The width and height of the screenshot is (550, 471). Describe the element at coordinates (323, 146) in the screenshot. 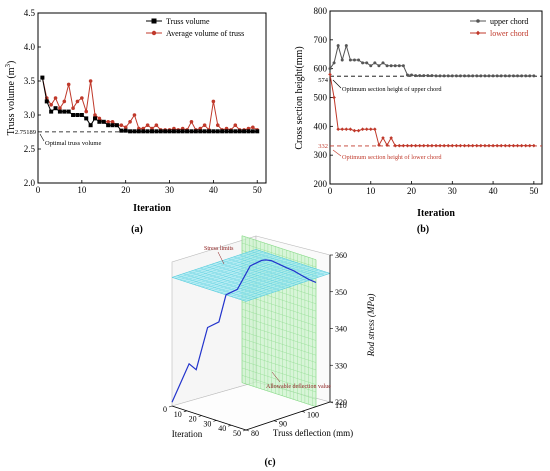

I see `panel-b-lower-tick-label: 332` at that location.